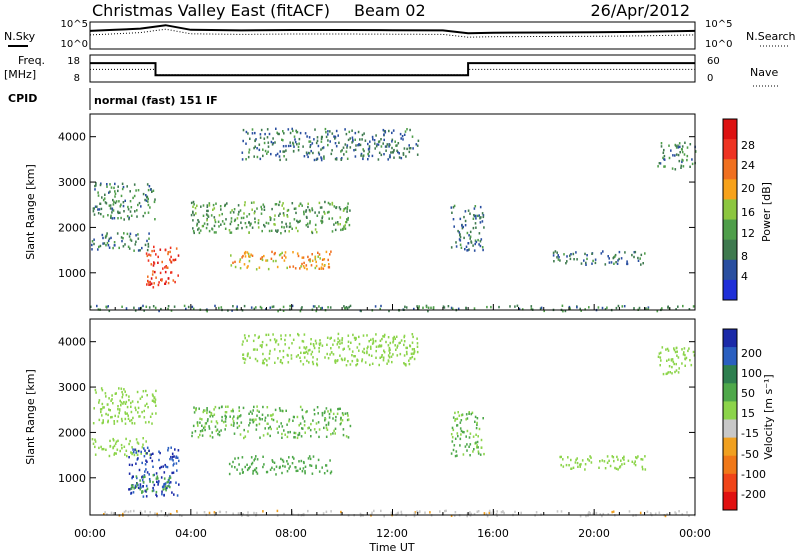  Describe the element at coordinates (72, 432) in the screenshot. I see `y-tick-label: 2000` at that location.